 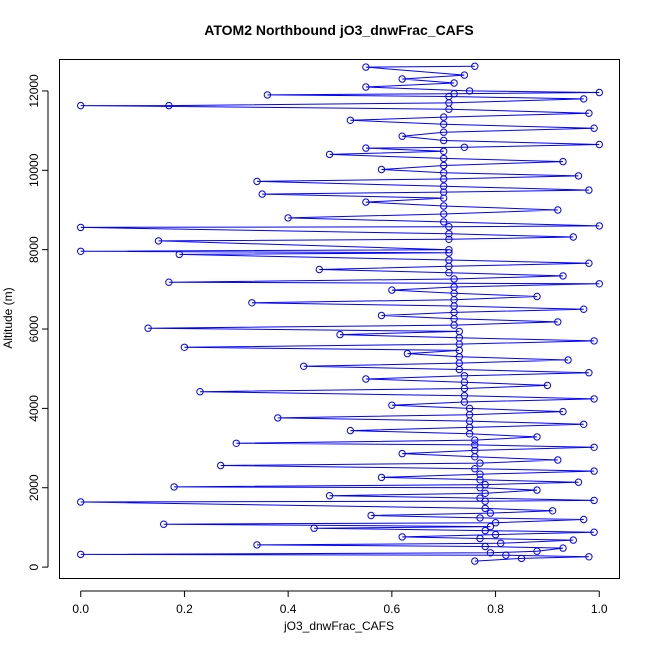 What do you see at coordinates (34, 91) in the screenshot?
I see `y-tick-label: 12000` at bounding box center [34, 91].